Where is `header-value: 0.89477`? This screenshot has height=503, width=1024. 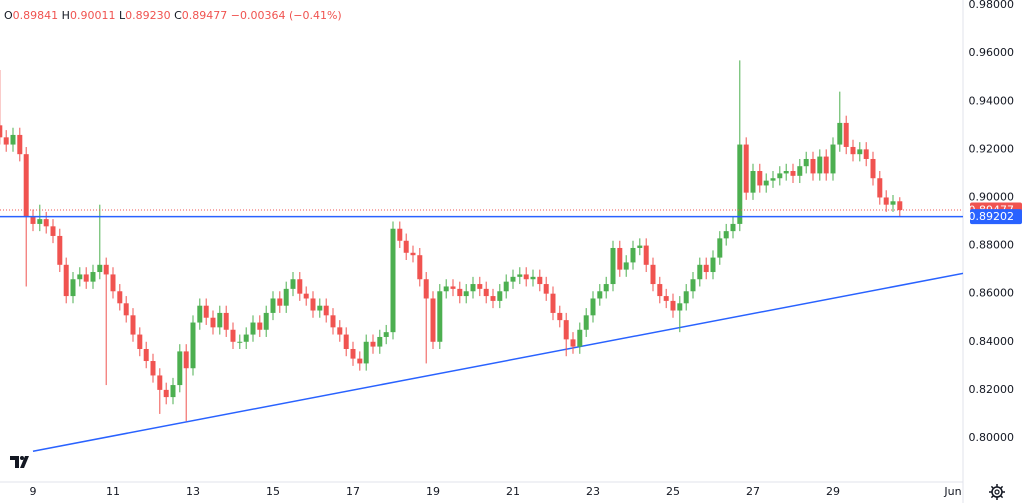 header-value: 0.89477 is located at coordinates (205, 15).